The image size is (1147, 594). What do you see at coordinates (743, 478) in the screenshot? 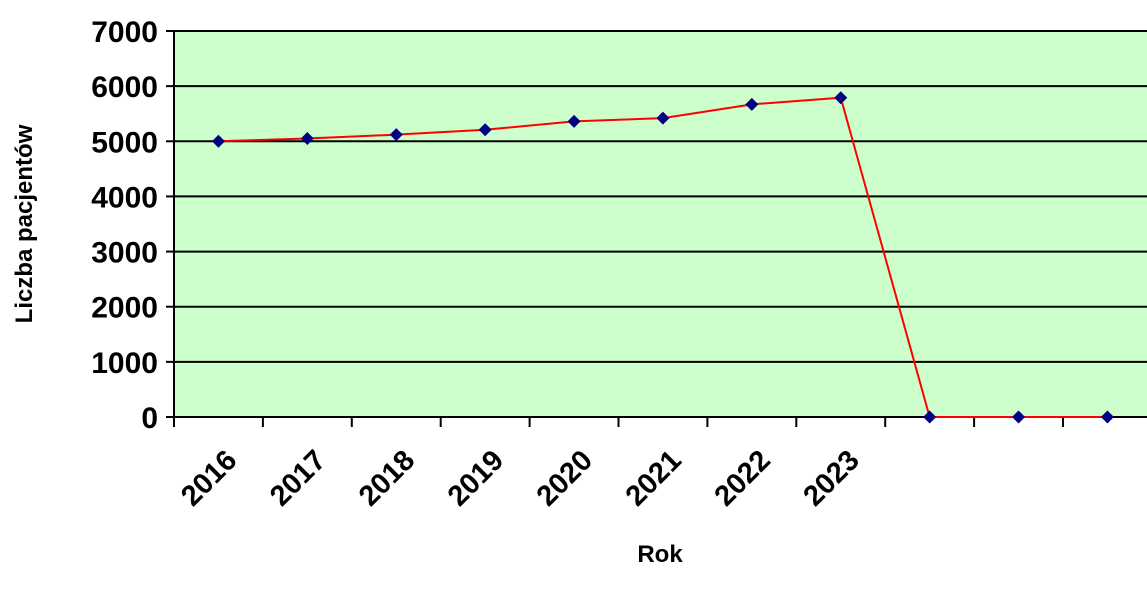
I see `x-tick-label: 2022` at bounding box center [743, 478].